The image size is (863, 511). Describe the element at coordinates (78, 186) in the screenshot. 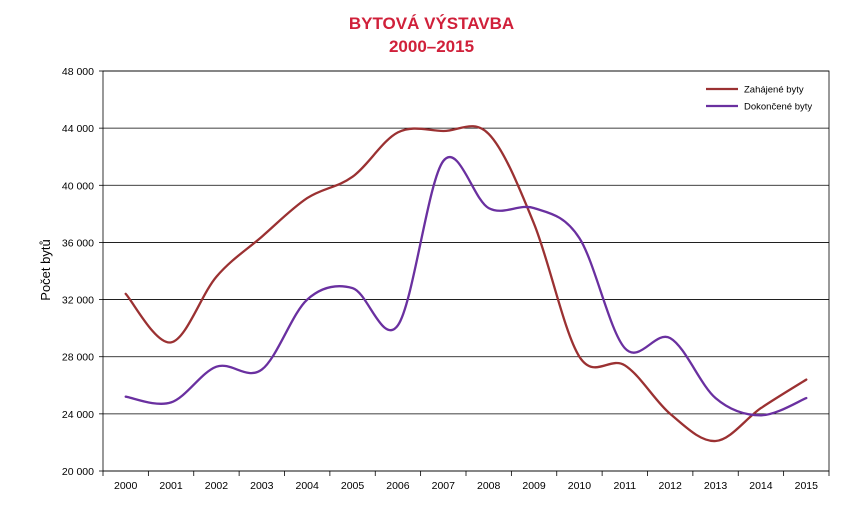

I see `y-tick-label: 40 000` at that location.